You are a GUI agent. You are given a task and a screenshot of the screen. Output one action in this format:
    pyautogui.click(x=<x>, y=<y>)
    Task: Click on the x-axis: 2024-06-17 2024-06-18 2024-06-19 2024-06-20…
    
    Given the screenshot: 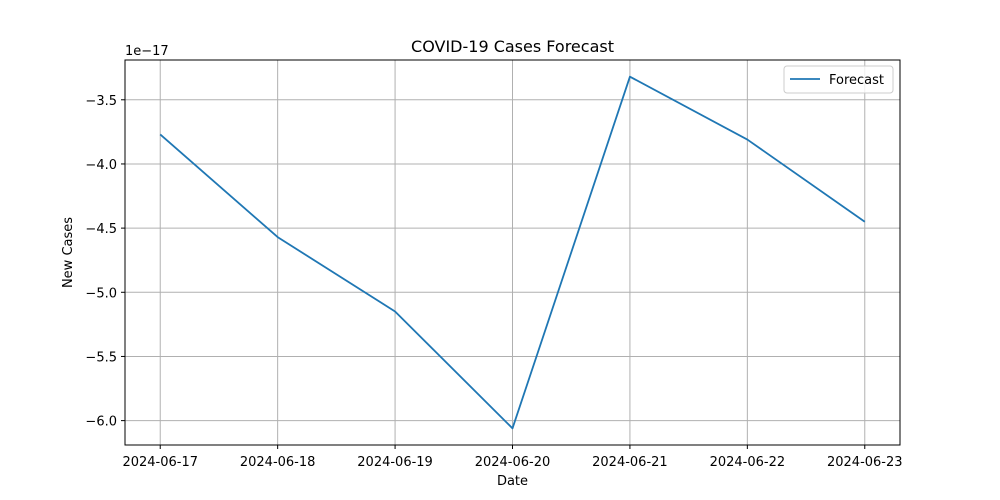 What is the action you would take?
    pyautogui.click(x=512, y=457)
    